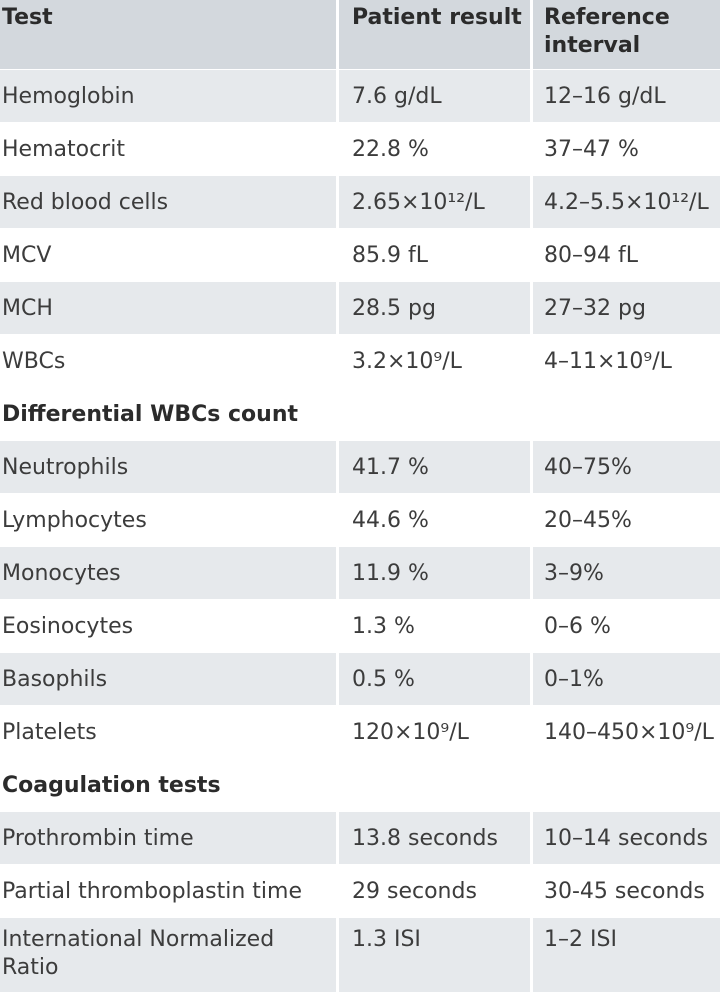 The height and width of the screenshot is (998, 720). Describe the element at coordinates (169, 891) in the screenshot. I see `test-cell: Partial thromboplastin time` at that location.